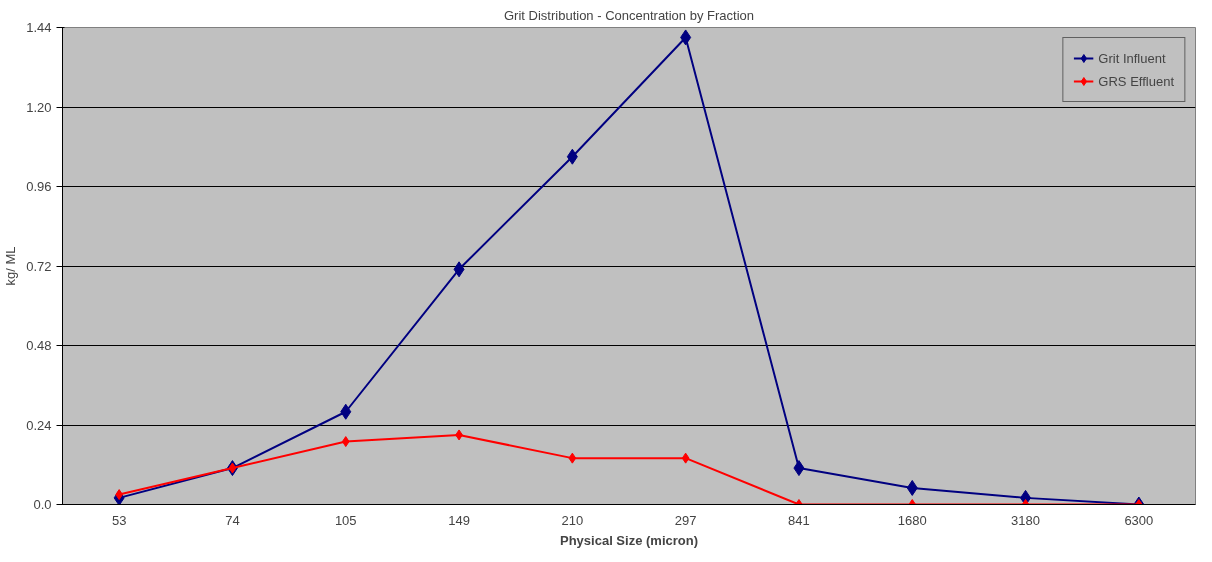 This screenshot has height=562, width=1212. I want to click on x-tick-label: 3180, so click(1026, 520).